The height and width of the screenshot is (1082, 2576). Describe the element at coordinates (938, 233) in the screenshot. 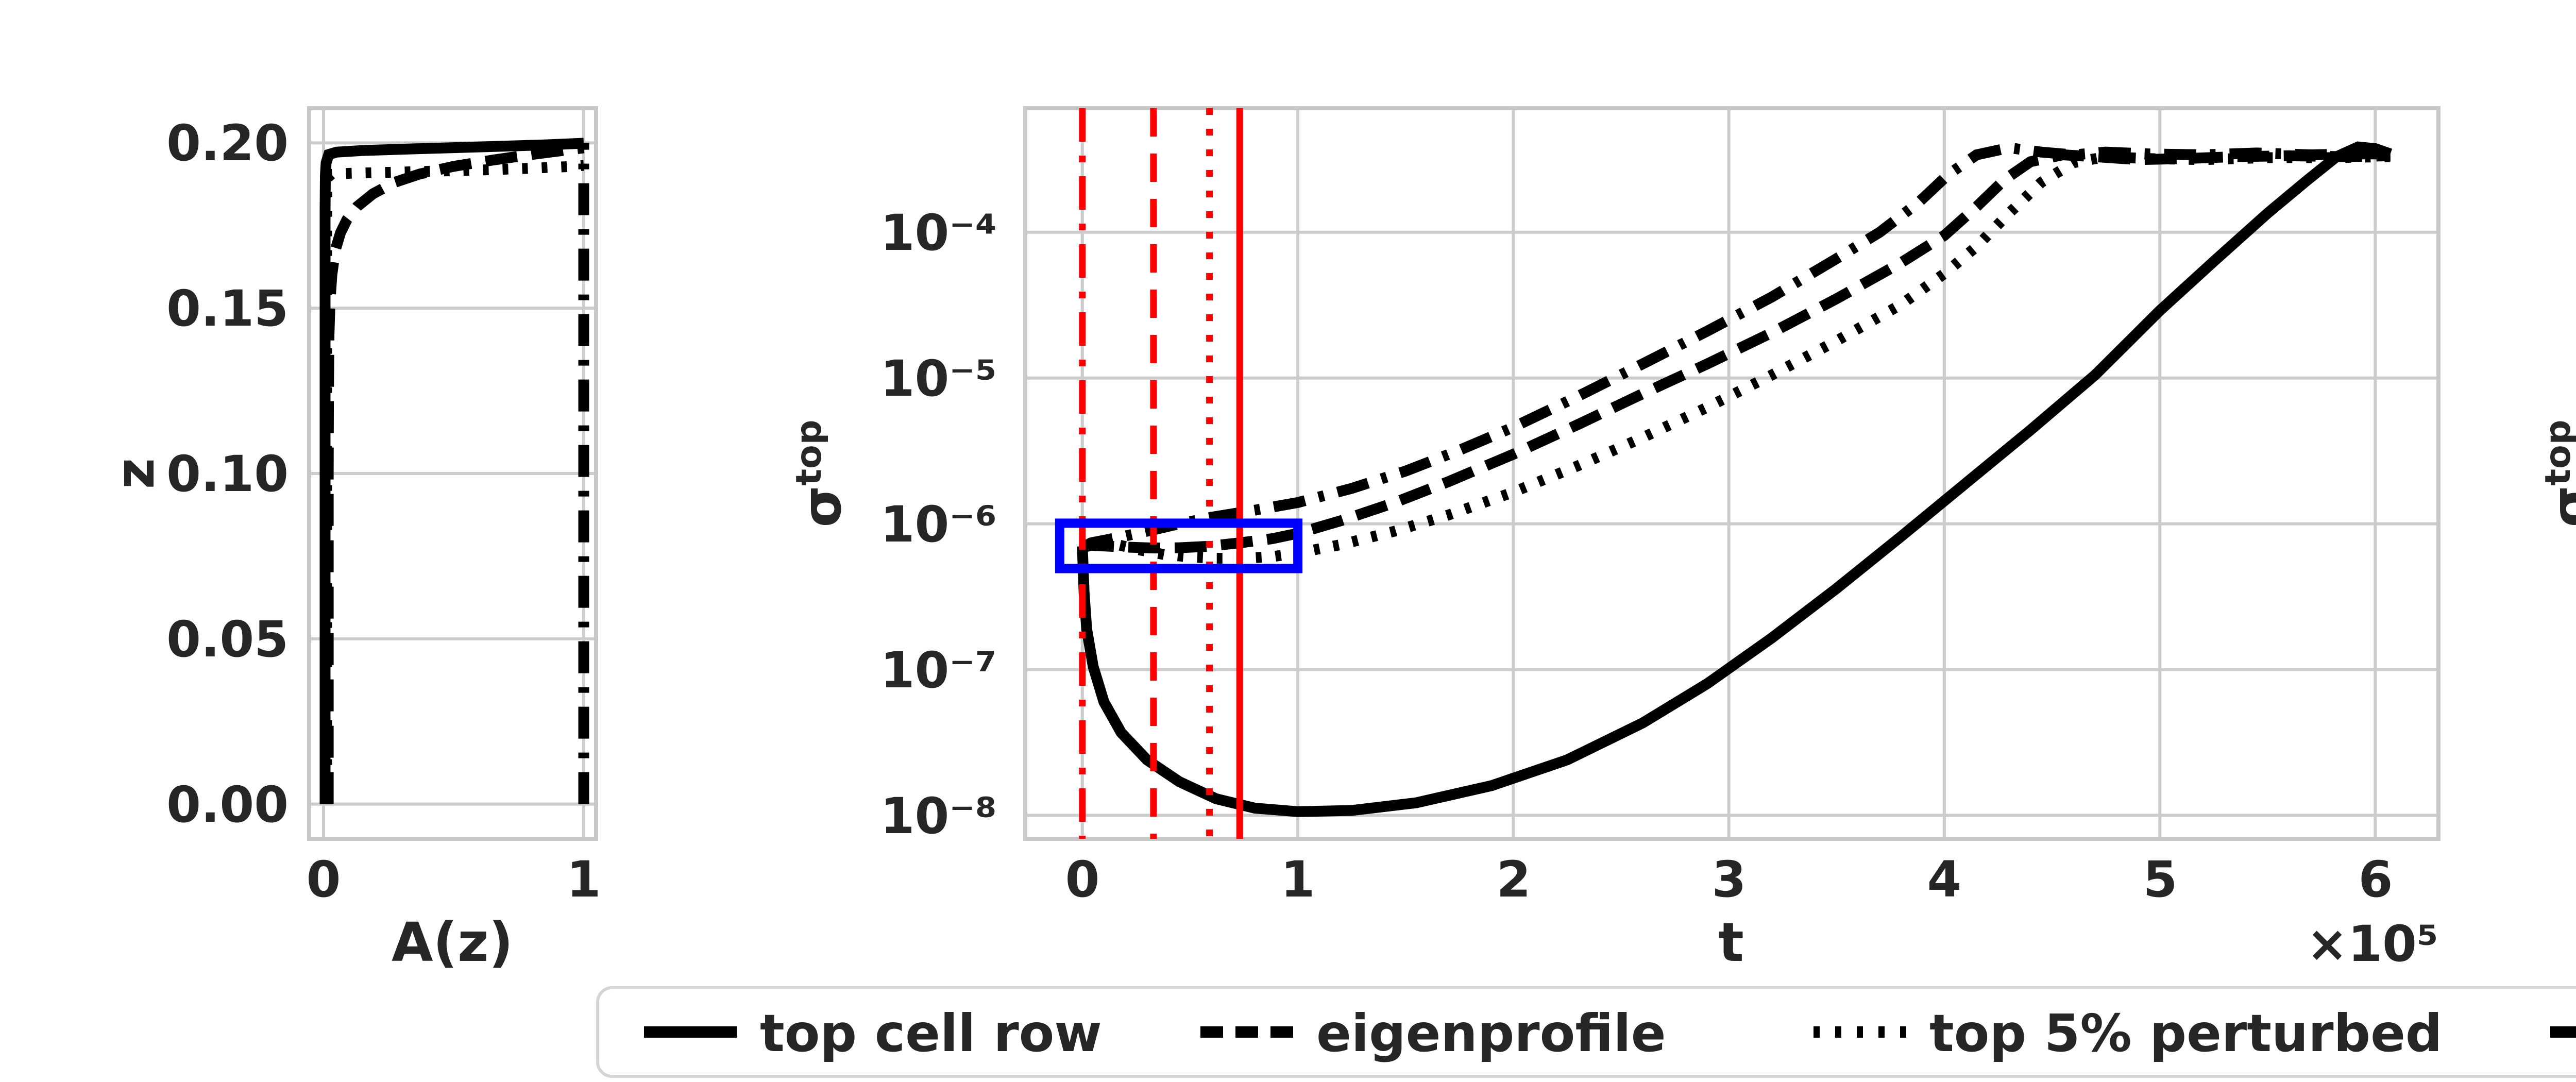

I see `sigma-full-ytick: 10⁻⁴` at that location.